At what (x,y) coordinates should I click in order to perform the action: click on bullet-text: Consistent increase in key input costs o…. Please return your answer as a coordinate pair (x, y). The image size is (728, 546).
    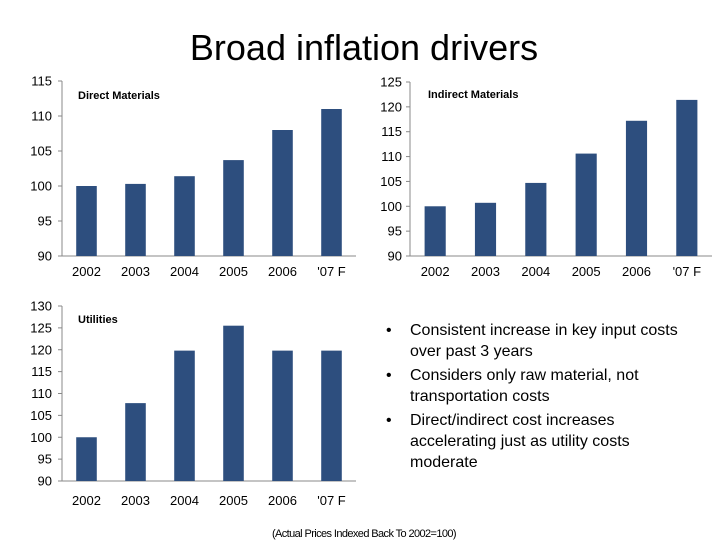
    Looking at the image, I should click on (544, 341).